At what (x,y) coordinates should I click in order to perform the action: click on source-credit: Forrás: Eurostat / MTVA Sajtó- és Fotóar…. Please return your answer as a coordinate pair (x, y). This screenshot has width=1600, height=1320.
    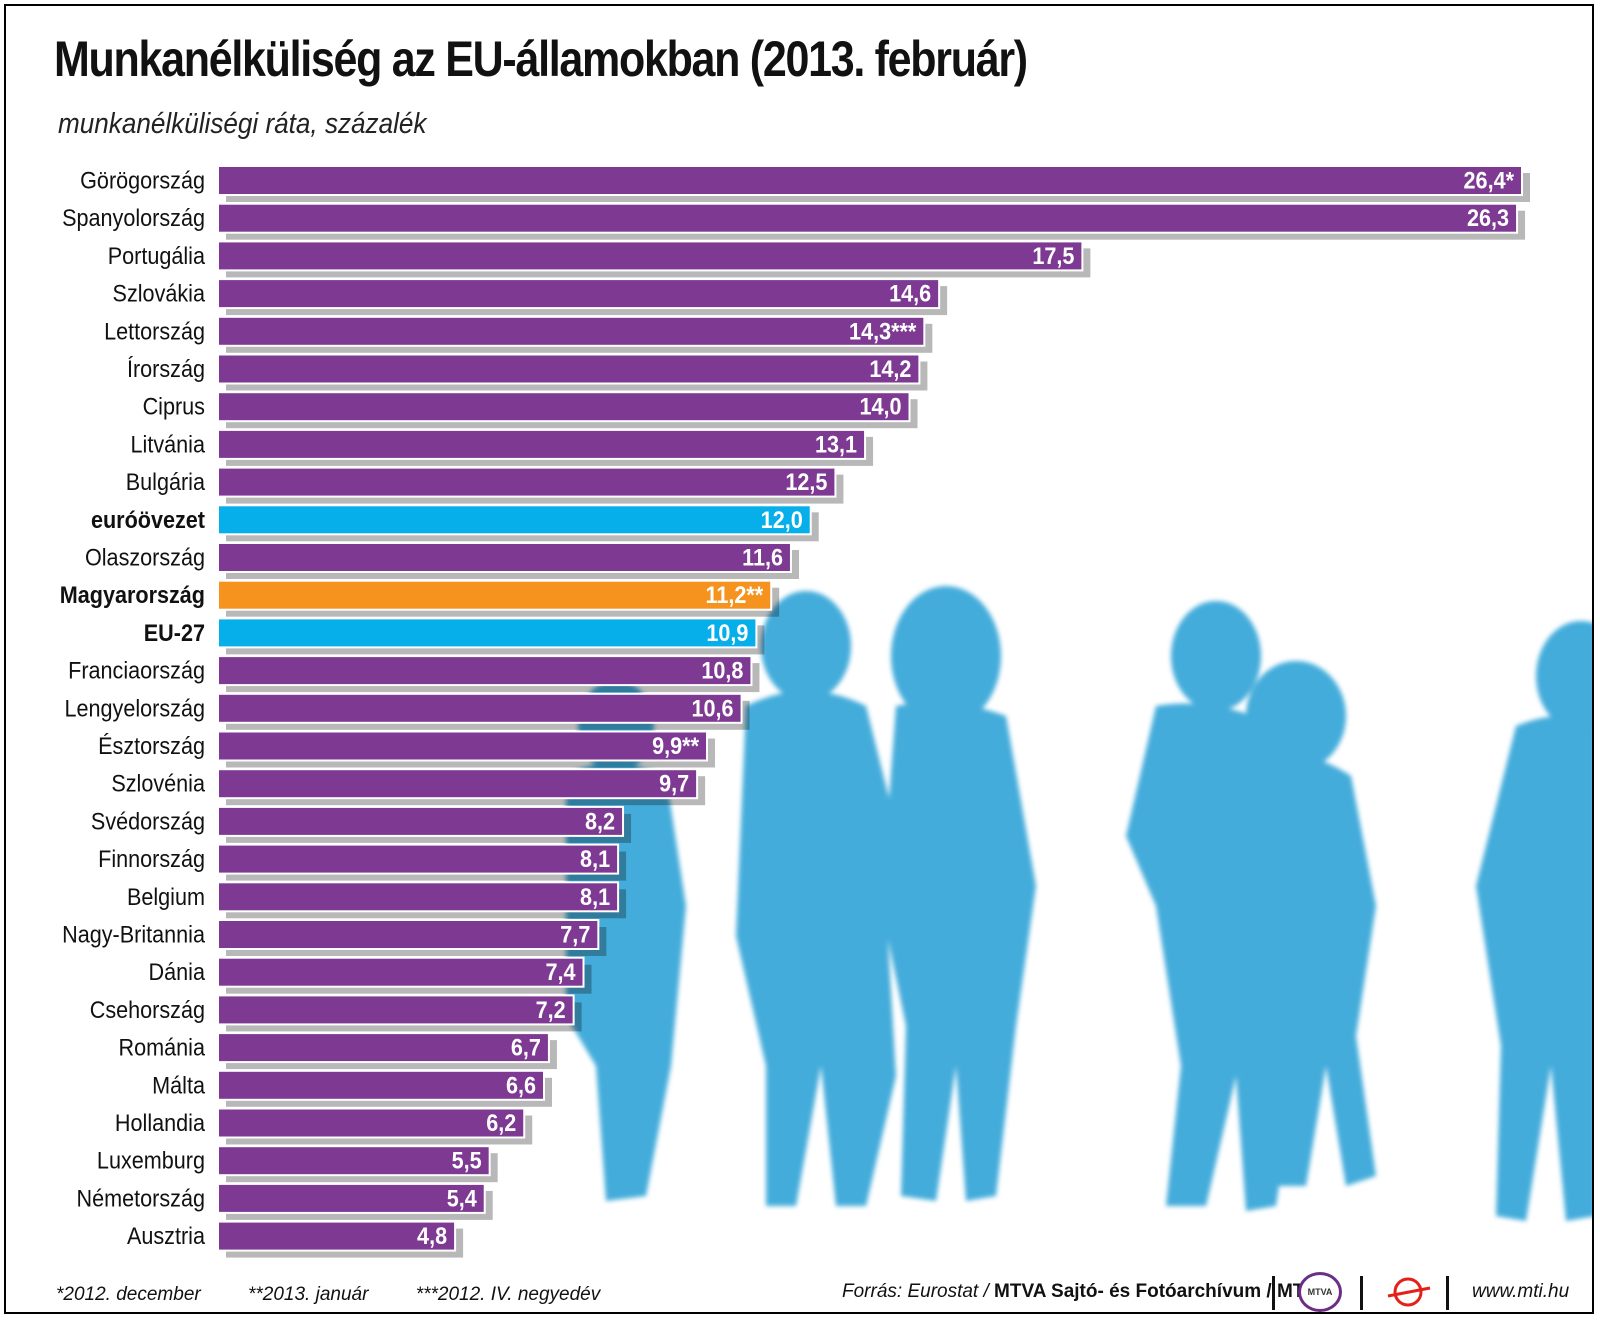
    Looking at the image, I should click on (1076, 1292).